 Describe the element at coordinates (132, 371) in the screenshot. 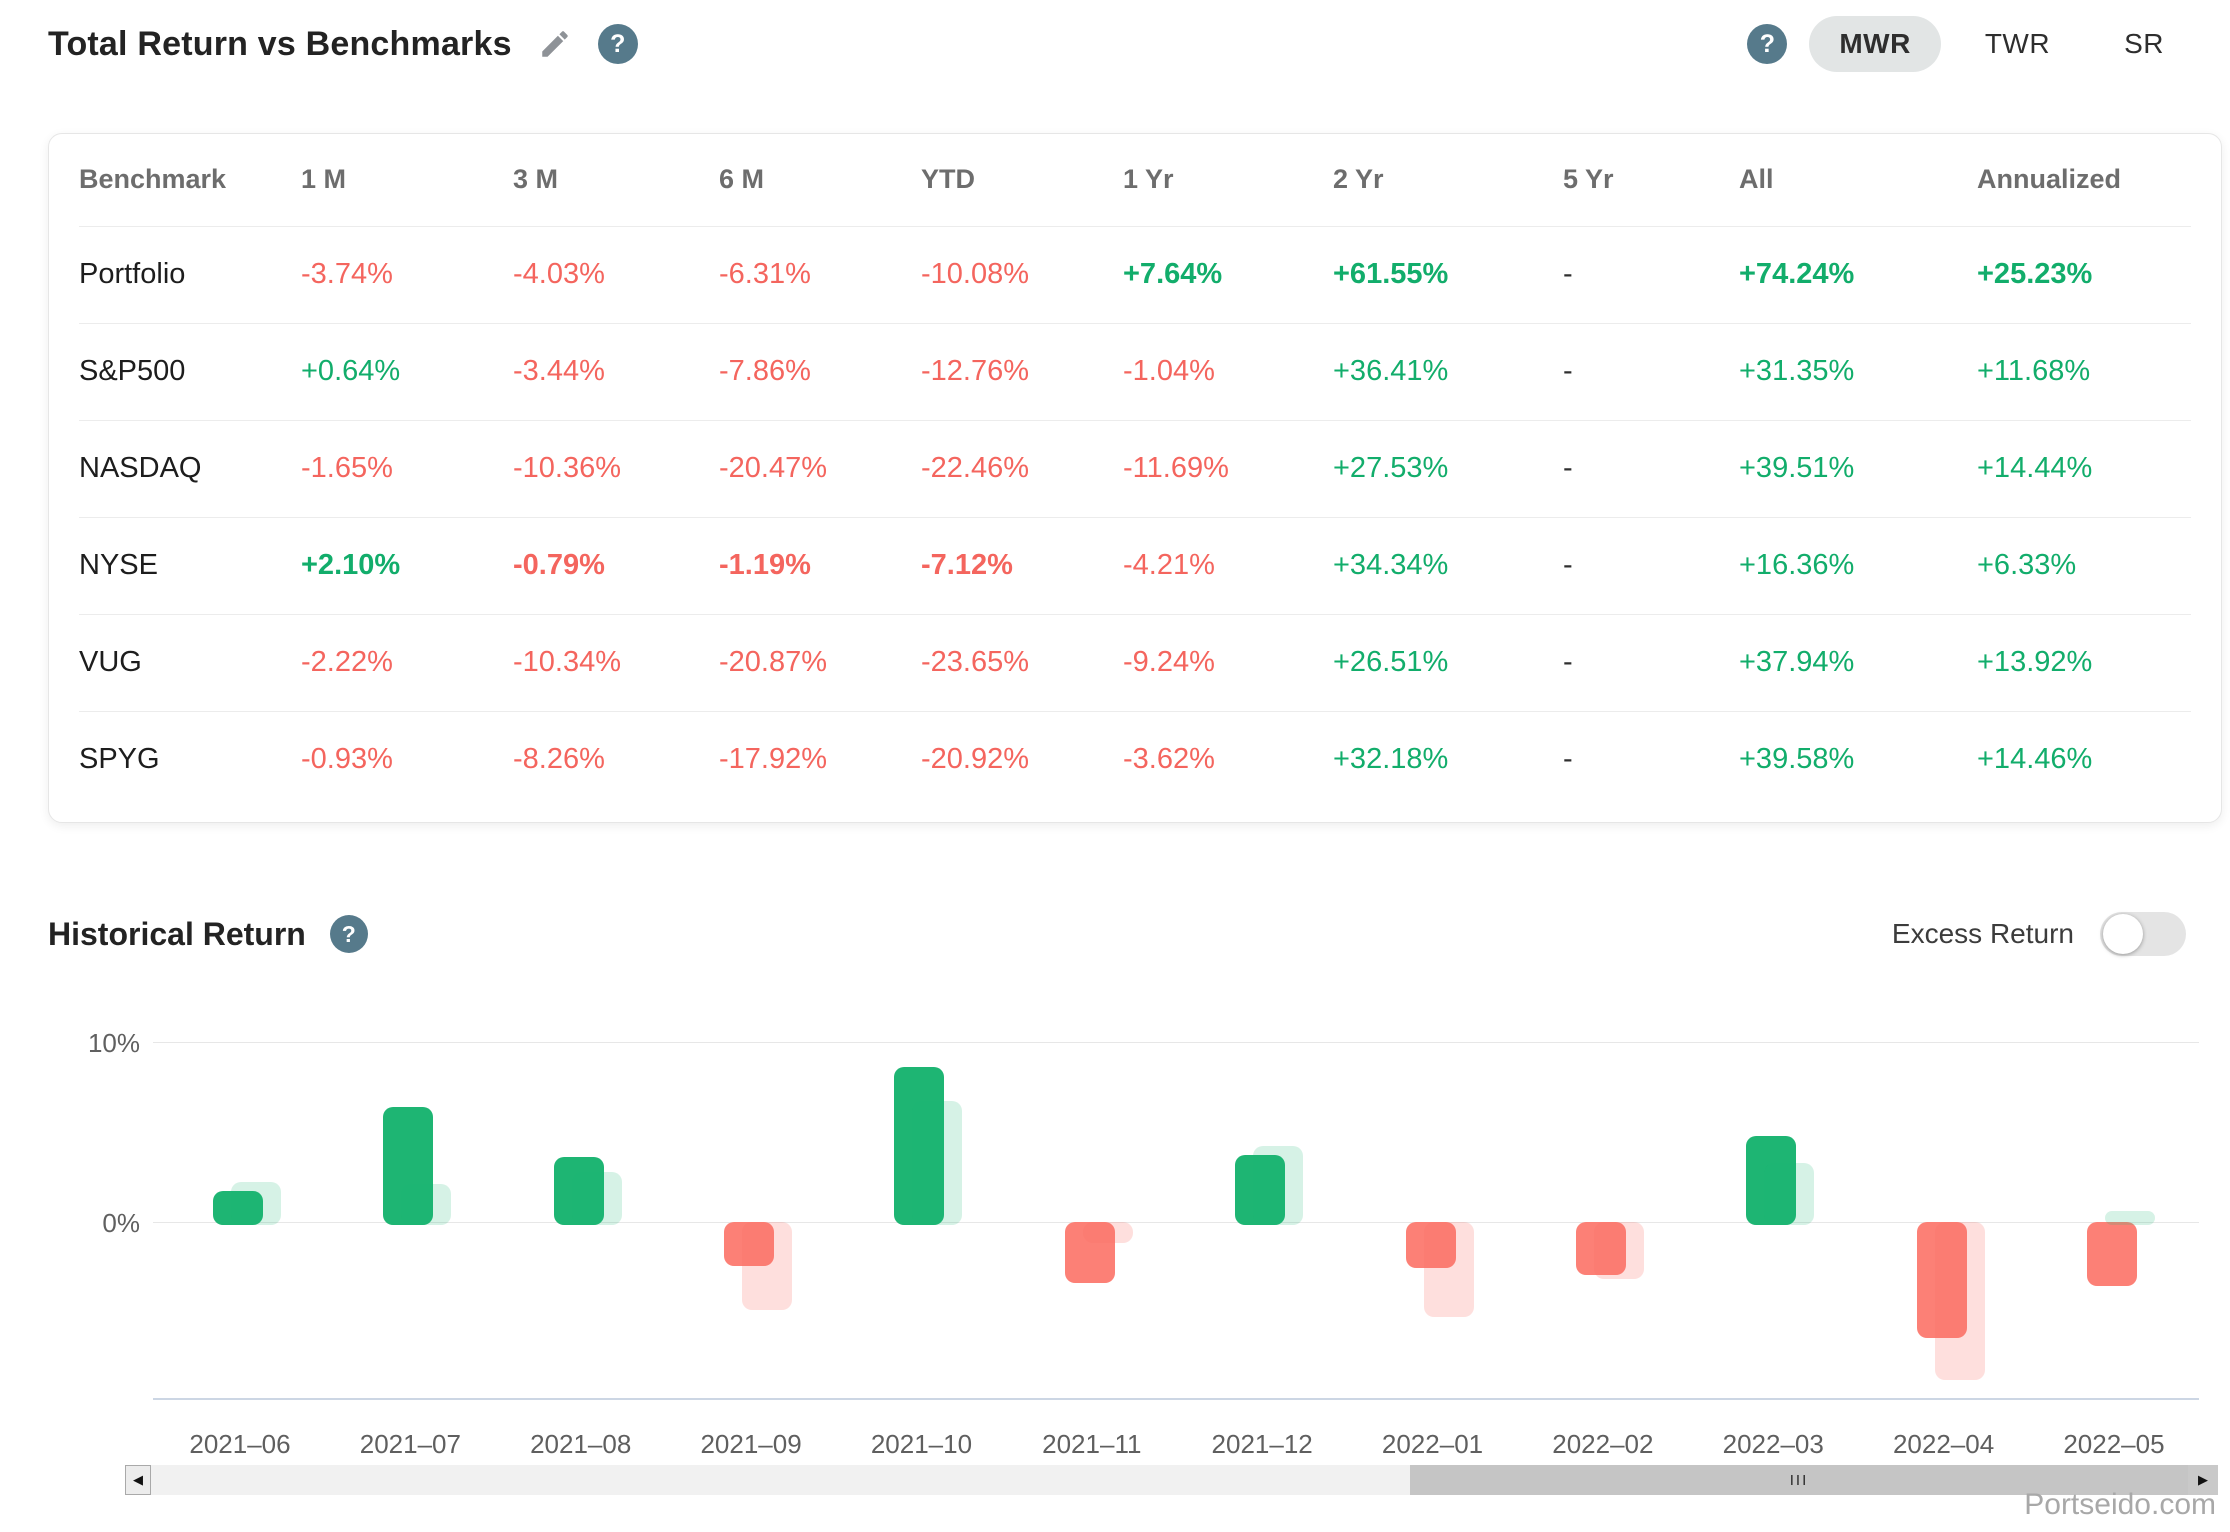

I see `benchmark-name: S&P500` at that location.